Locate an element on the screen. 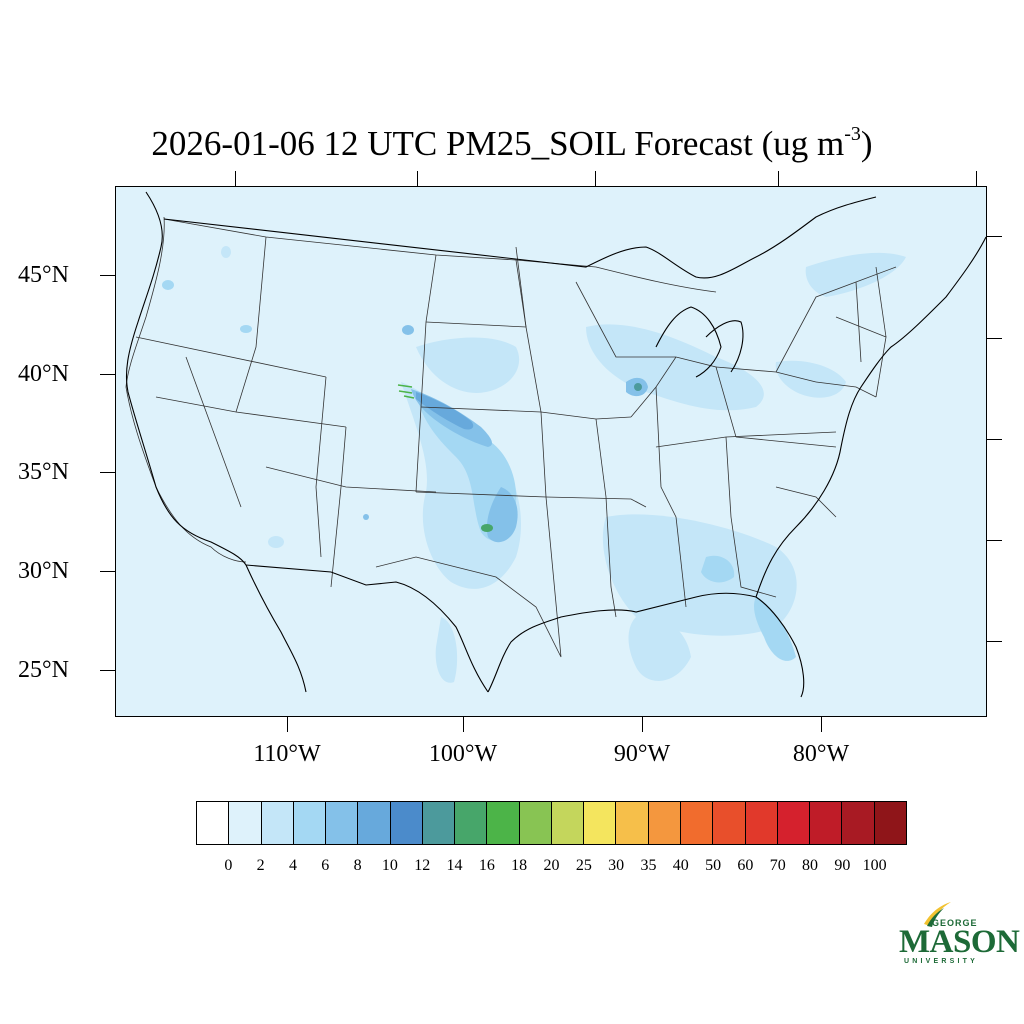 Image resolution: width=1024 pixels, height=1024 pixels. colorbar-label: 6 is located at coordinates (325, 865).